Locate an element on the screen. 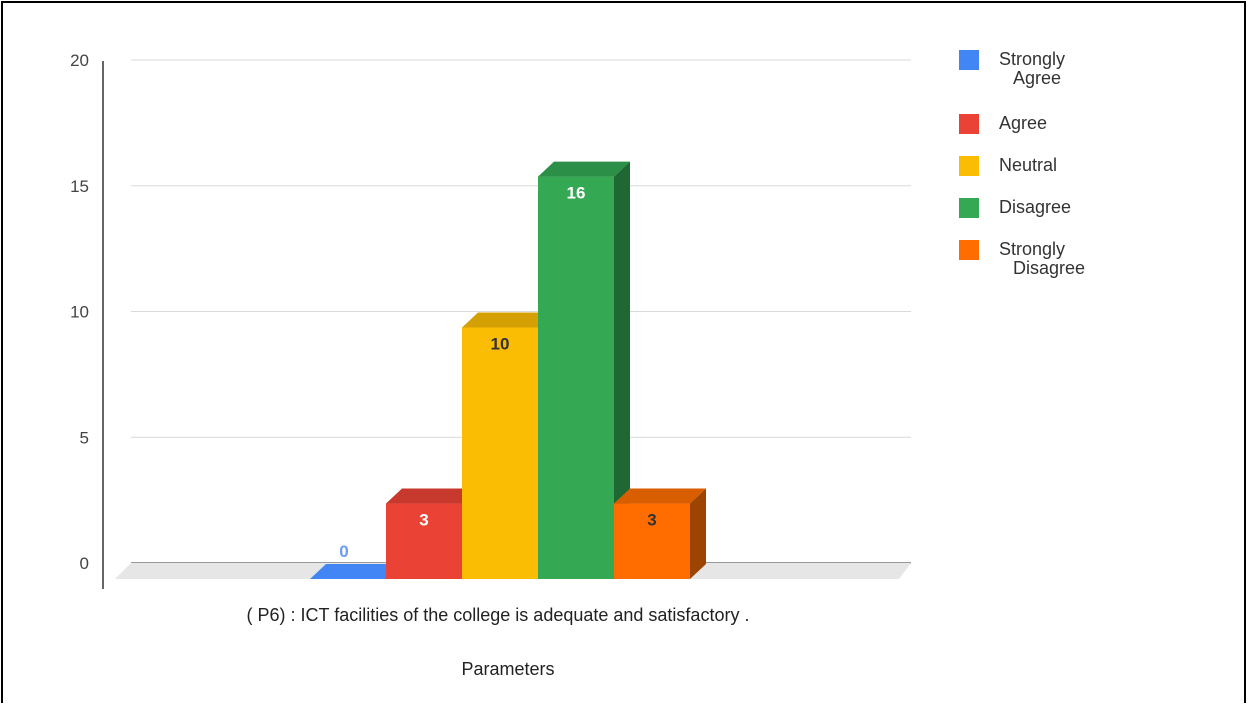 Image resolution: width=1249 pixels, height=705 pixels. legend-item: Disagree is located at coordinates (1015, 207).